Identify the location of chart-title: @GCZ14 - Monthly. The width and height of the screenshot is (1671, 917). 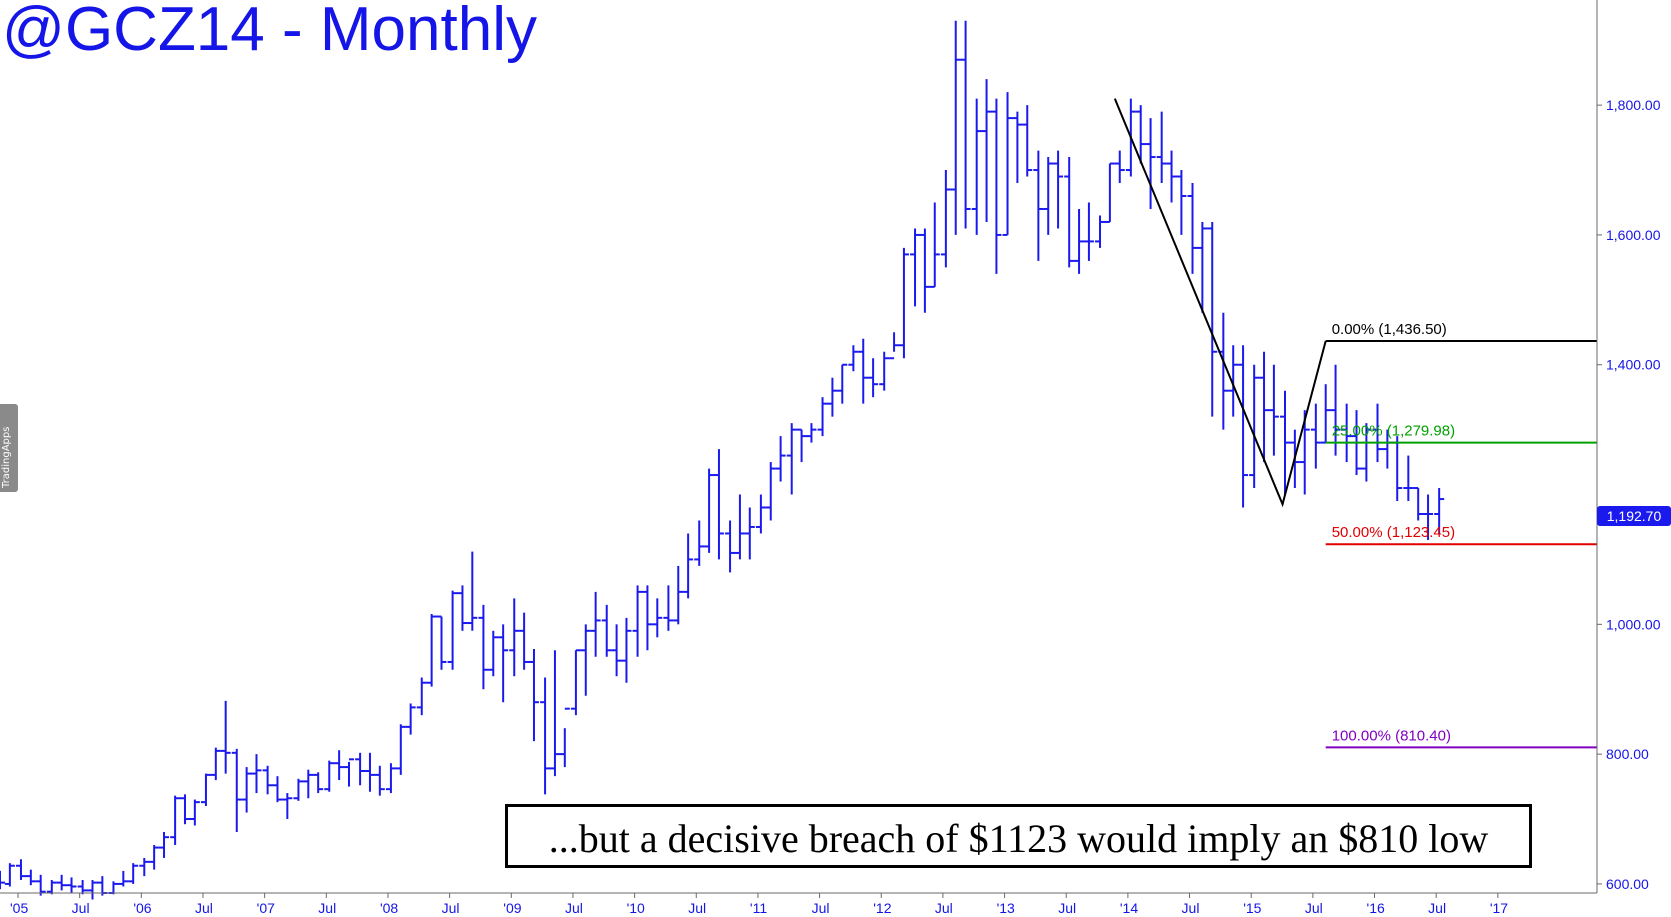
(269, 32).